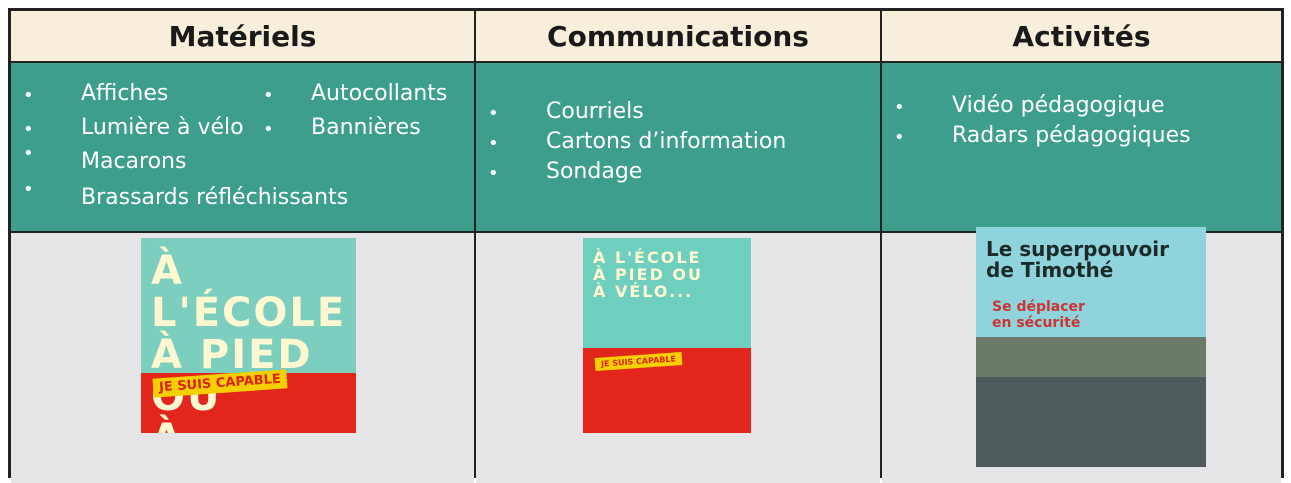  What do you see at coordinates (366, 127) in the screenshot?
I see `list-item: Bannières` at bounding box center [366, 127].